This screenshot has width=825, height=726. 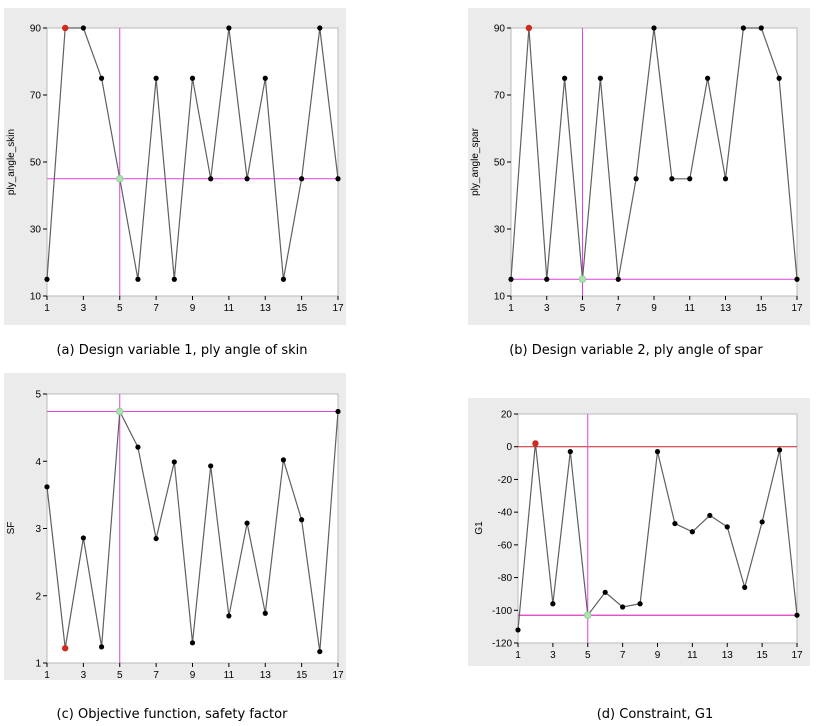 What do you see at coordinates (479, 528) in the screenshot?
I see `y-axis-label: G1` at bounding box center [479, 528].